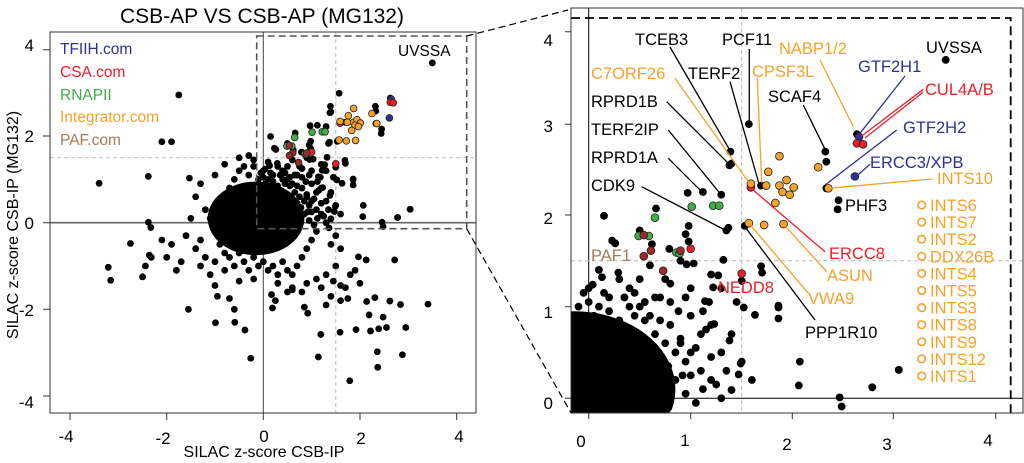  What do you see at coordinates (548, 403) in the screenshot?
I see `y-tick-label: 0` at bounding box center [548, 403].